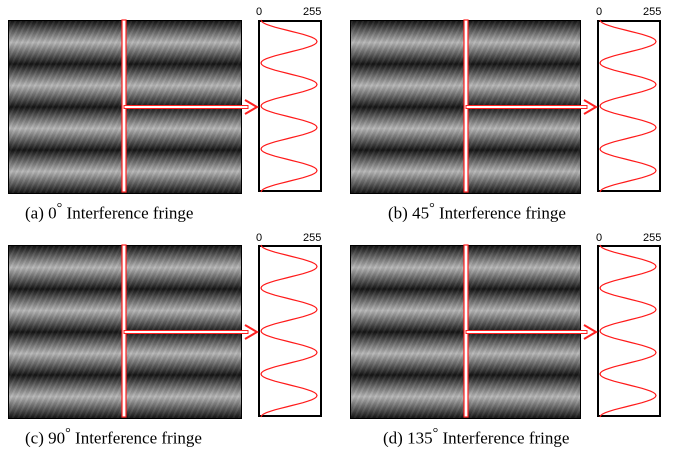 The image size is (686, 451). I want to click on profile-max-label-c: 255, so click(312, 238).